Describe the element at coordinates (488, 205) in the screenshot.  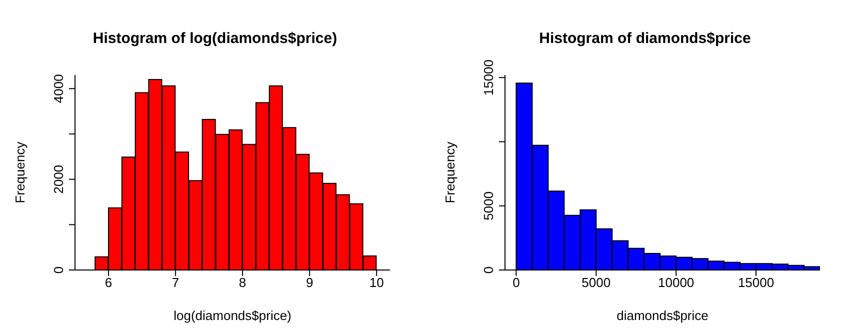
I see `y-tick-label: 5000` at that location.